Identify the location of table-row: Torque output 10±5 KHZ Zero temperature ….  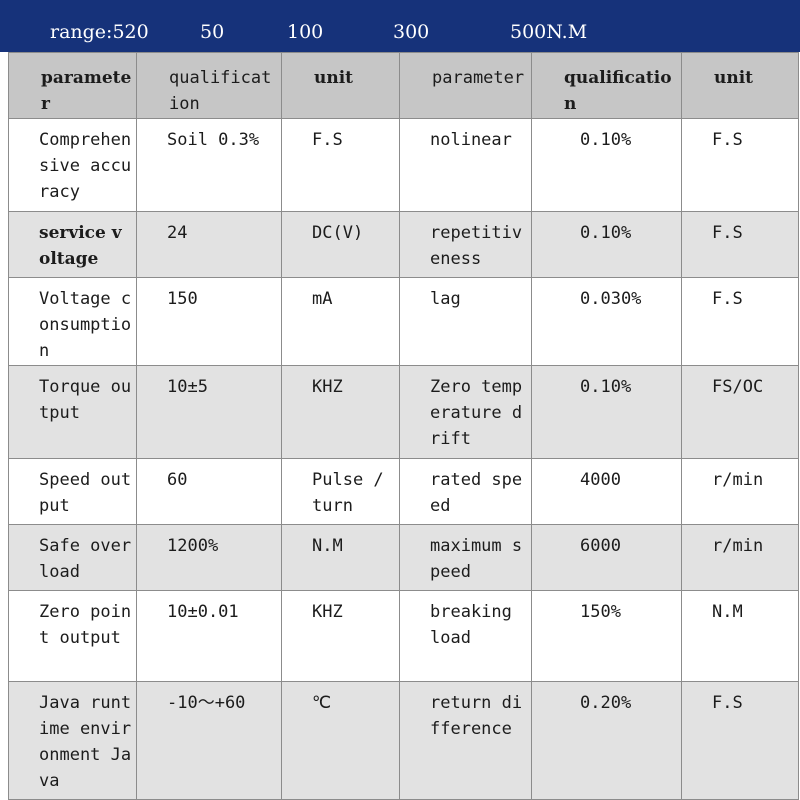
(403, 412).